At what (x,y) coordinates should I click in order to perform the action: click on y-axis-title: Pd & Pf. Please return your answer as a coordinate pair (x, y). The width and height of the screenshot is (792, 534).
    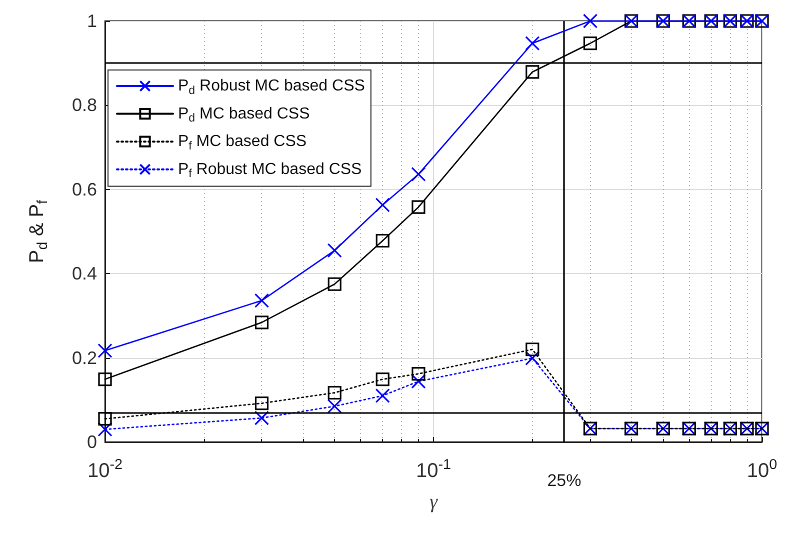
    Looking at the image, I should click on (38, 231).